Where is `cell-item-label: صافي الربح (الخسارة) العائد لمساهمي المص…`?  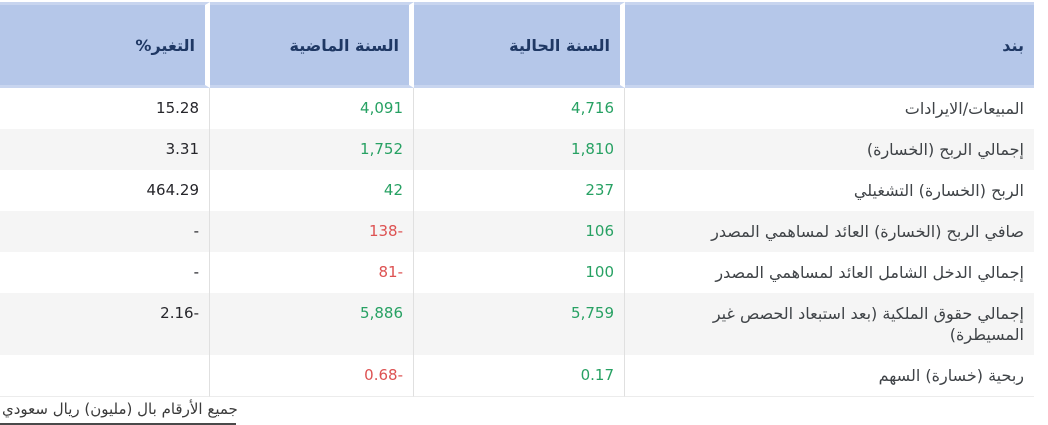 cell-item-label: صافي الربح (الخسارة) العائد لمساهمي المص… is located at coordinates (829, 231).